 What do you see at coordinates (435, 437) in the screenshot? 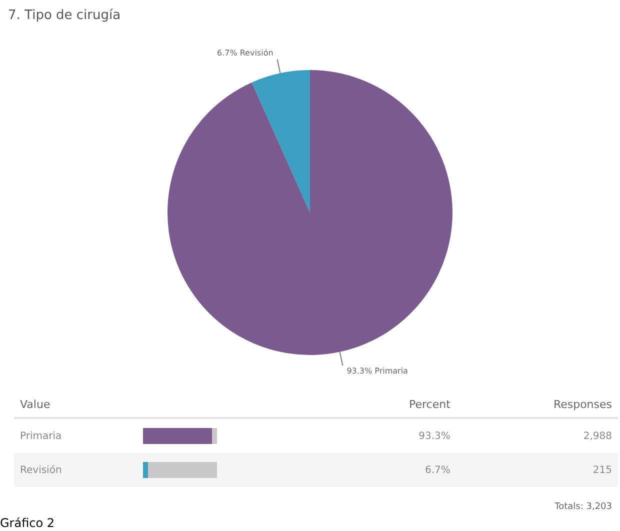
I see `text: 93.3%` at bounding box center [435, 437].